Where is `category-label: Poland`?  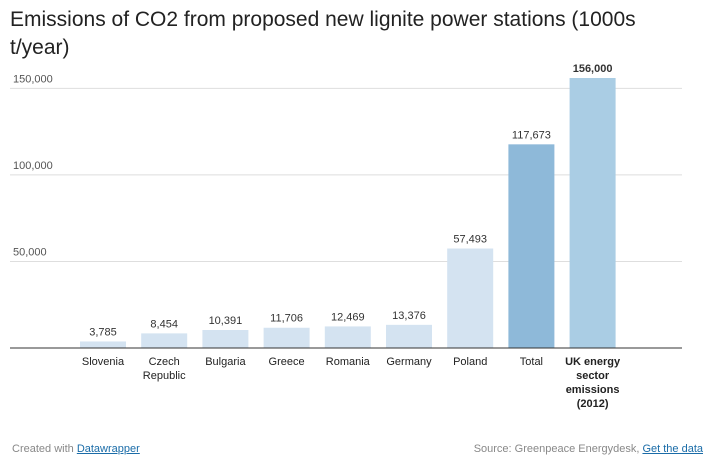
category-label: Poland is located at coordinates (470, 362).